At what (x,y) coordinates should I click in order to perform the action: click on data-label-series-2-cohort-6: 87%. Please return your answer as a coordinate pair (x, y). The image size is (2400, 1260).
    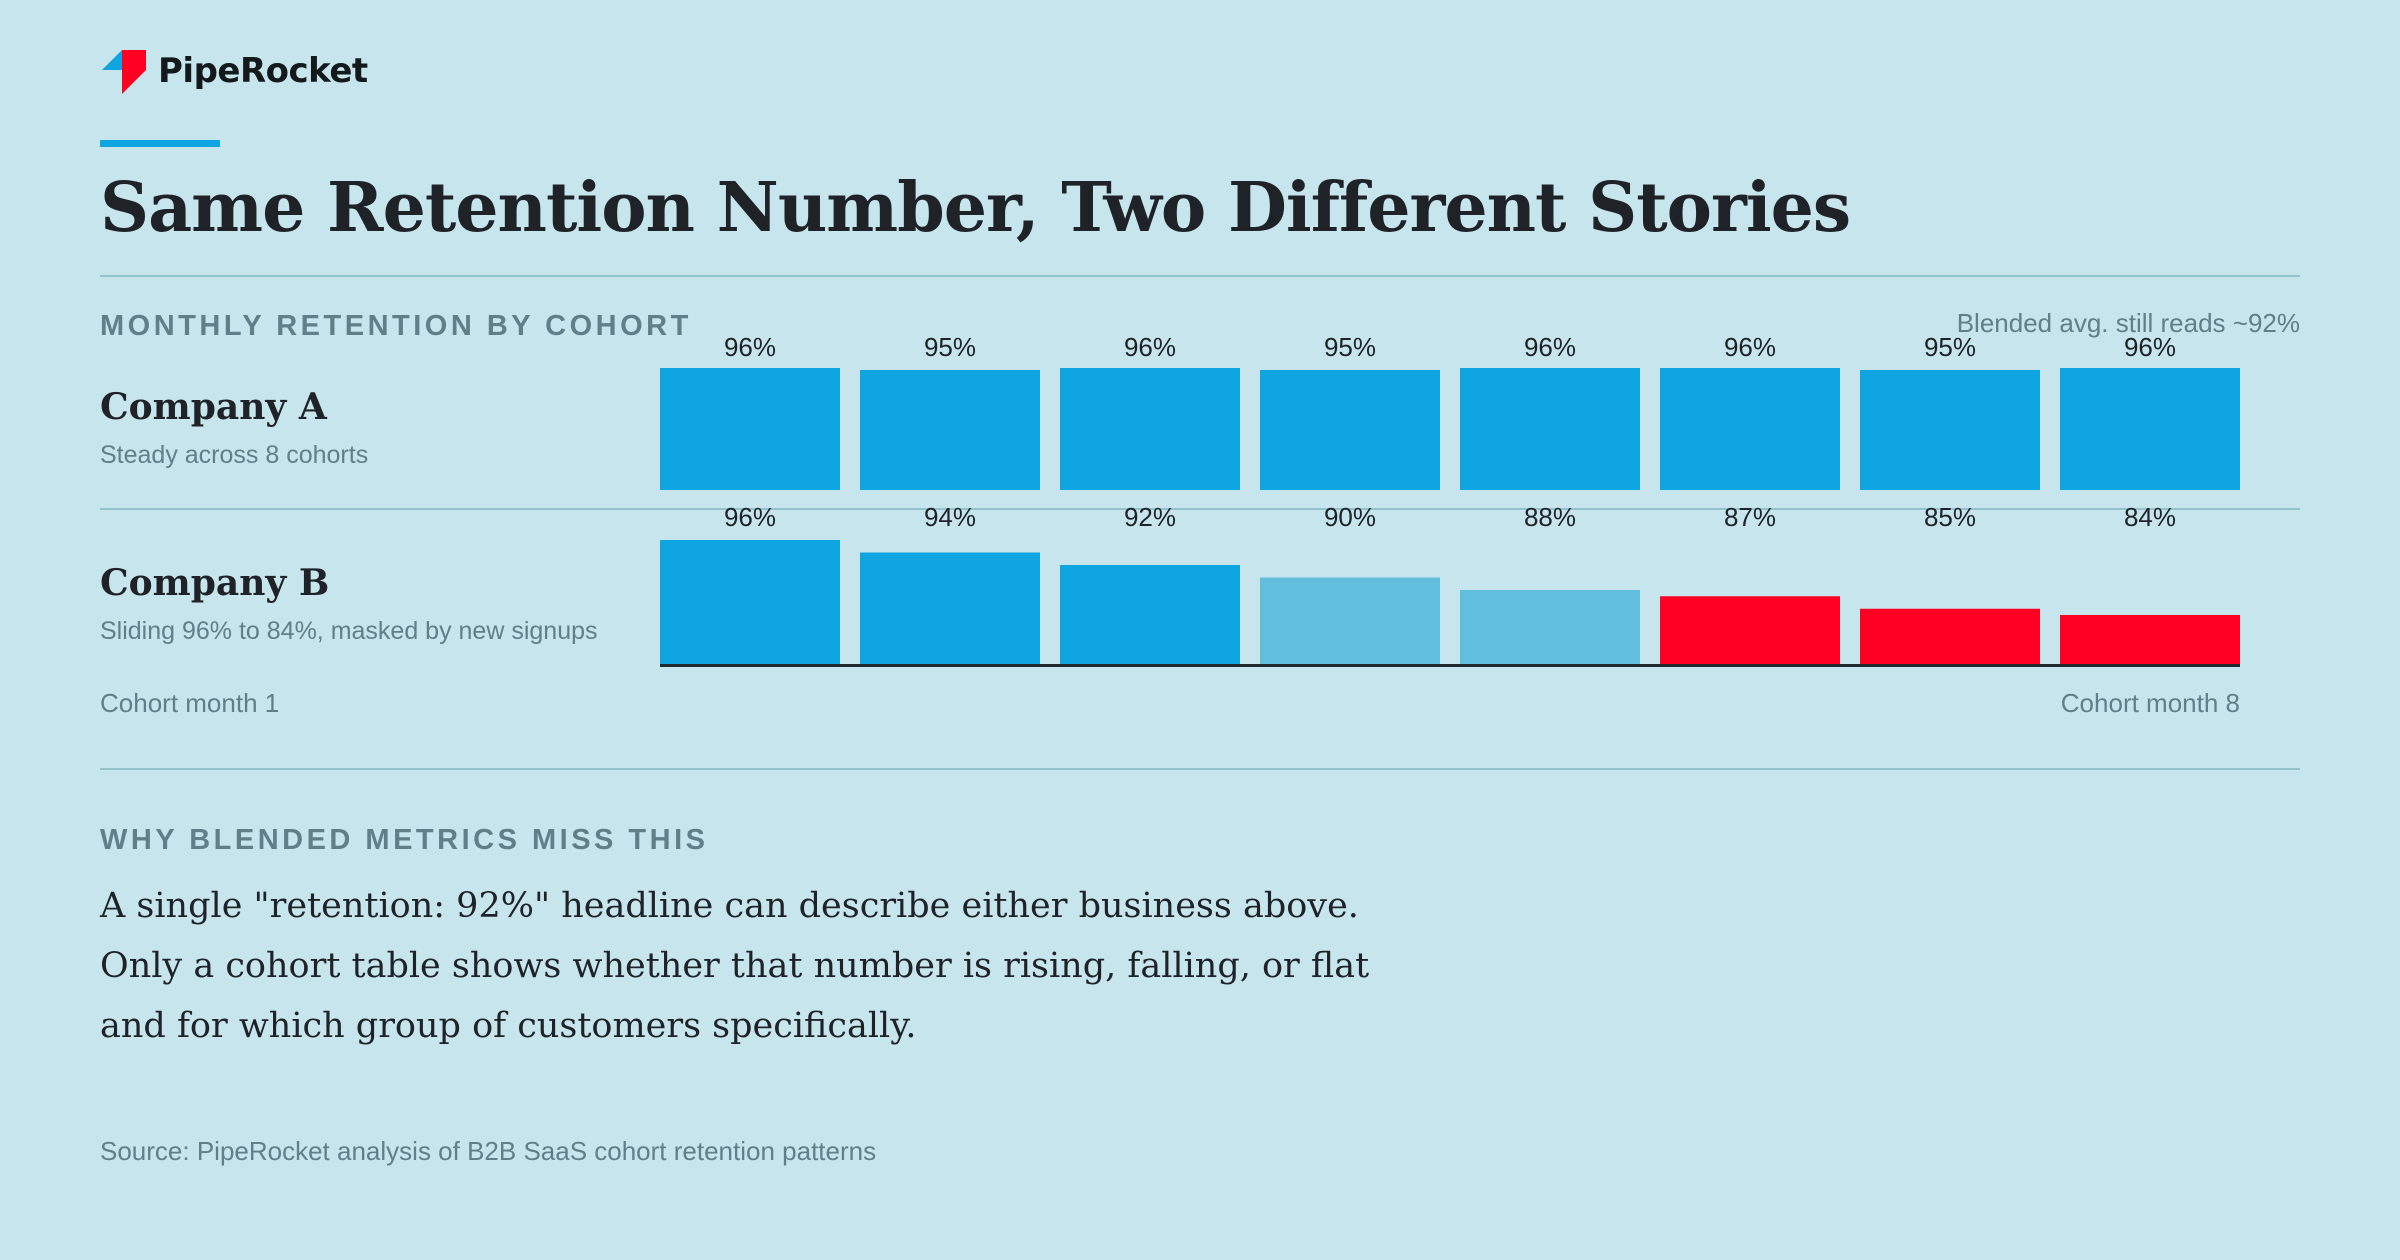
    Looking at the image, I should click on (1750, 517).